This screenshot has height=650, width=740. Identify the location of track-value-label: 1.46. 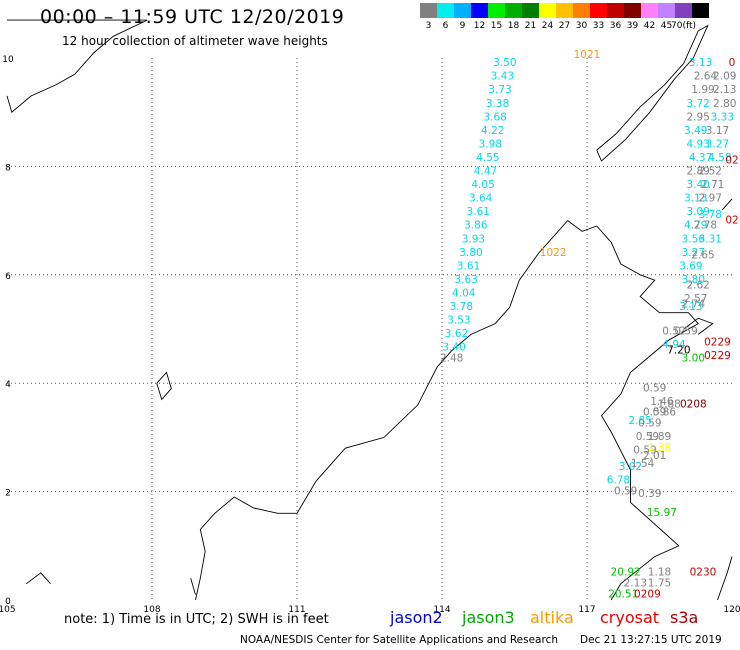
(662, 402).